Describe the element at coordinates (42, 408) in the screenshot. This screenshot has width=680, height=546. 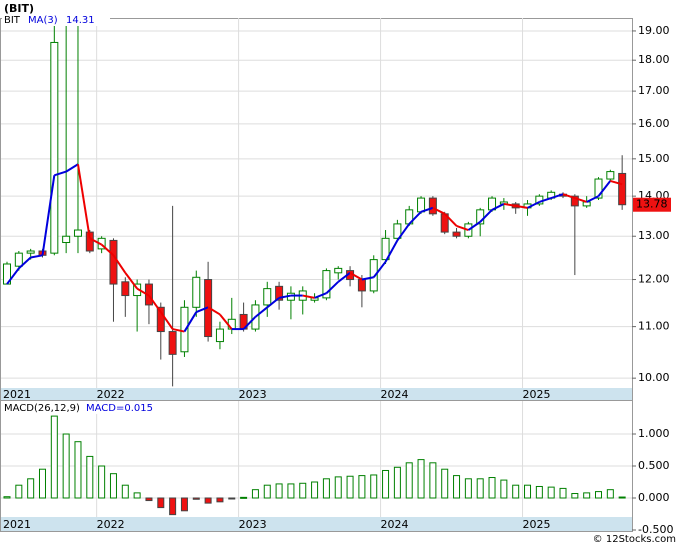
I see `macd-legend: MACD(26,12,9)` at that location.